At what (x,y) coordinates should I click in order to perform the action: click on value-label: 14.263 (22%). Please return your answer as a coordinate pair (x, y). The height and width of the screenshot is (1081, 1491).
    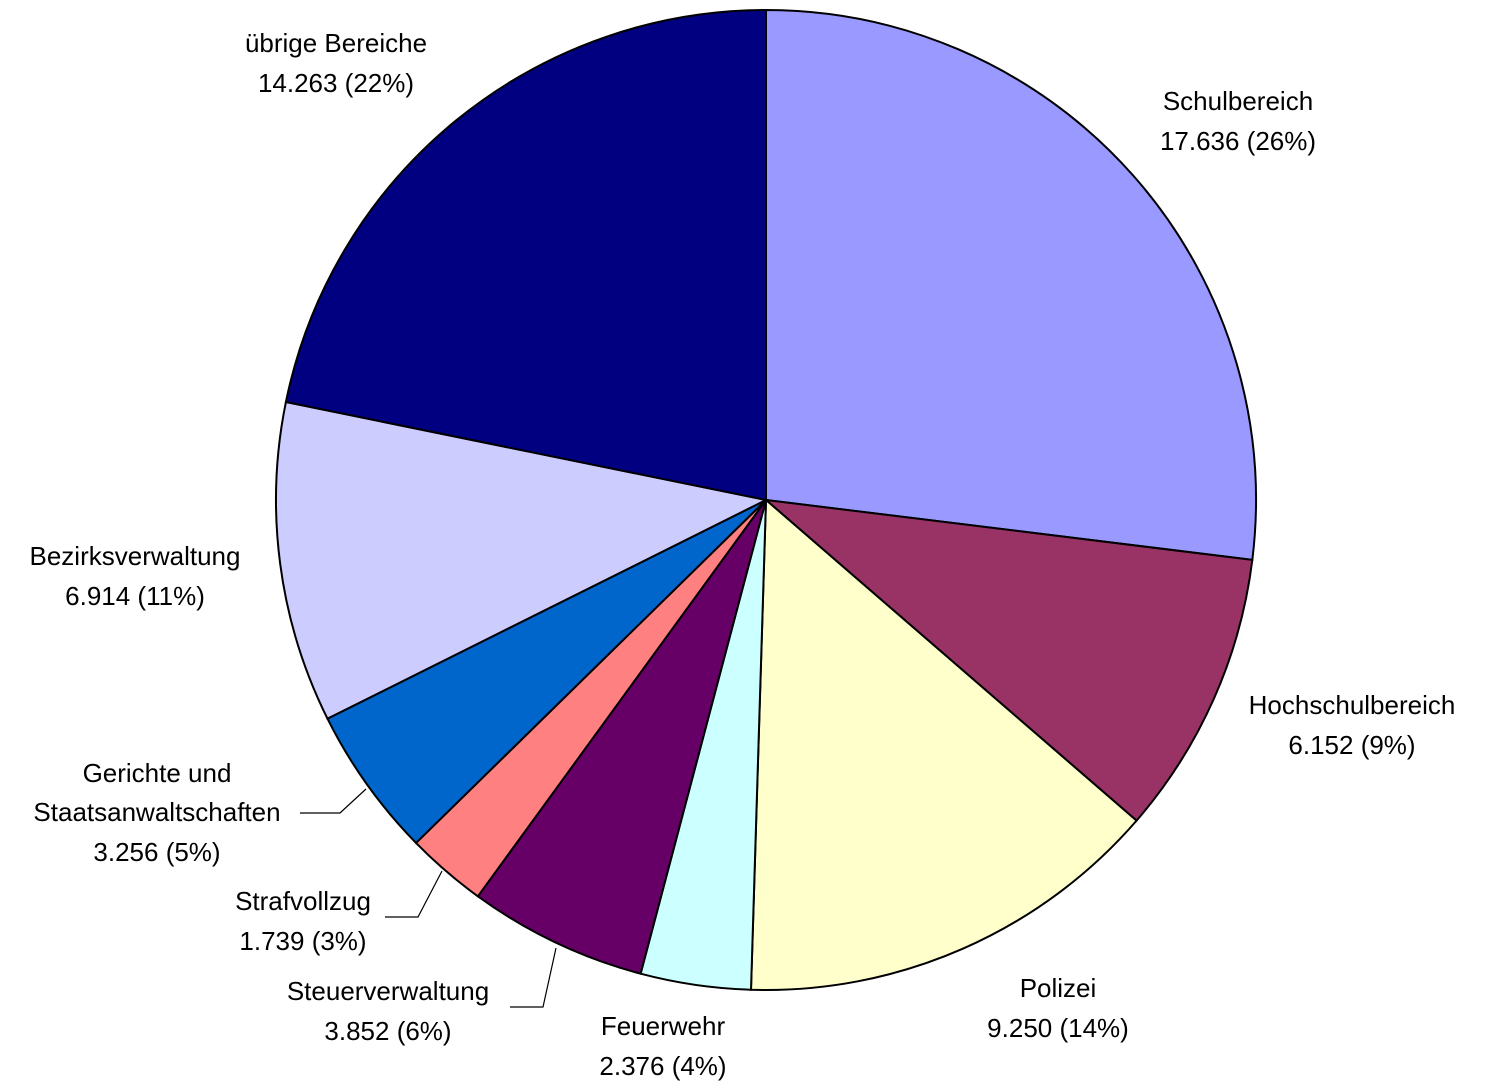
    Looking at the image, I should click on (336, 83).